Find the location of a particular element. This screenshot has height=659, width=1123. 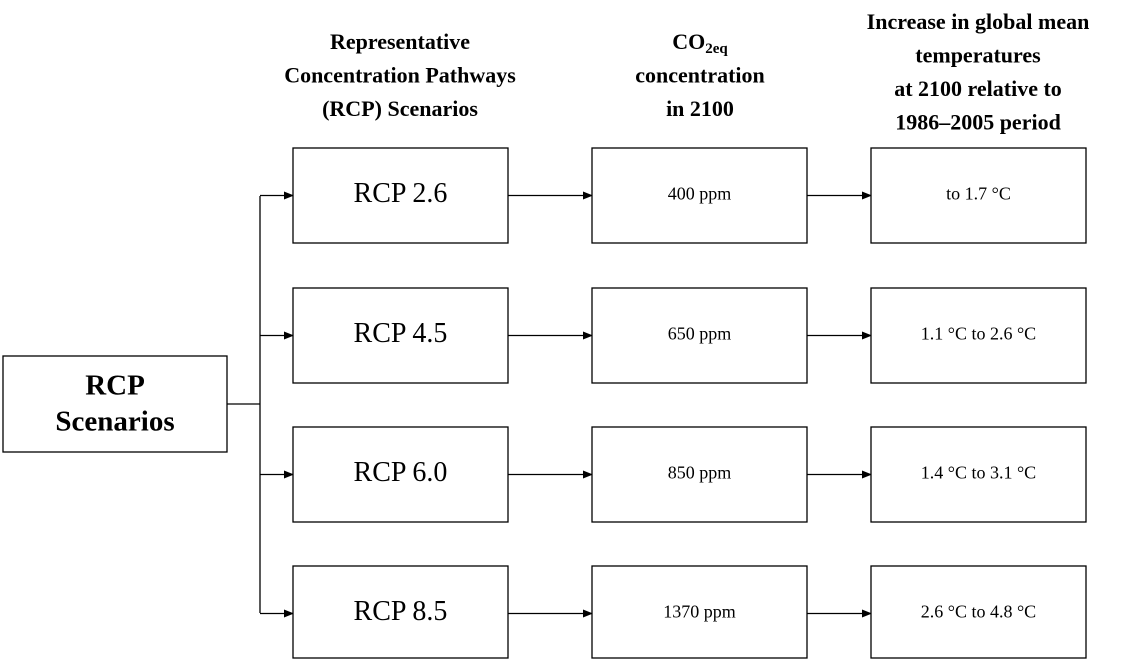

scenario-label: RCP 8.5 is located at coordinates (401, 611).